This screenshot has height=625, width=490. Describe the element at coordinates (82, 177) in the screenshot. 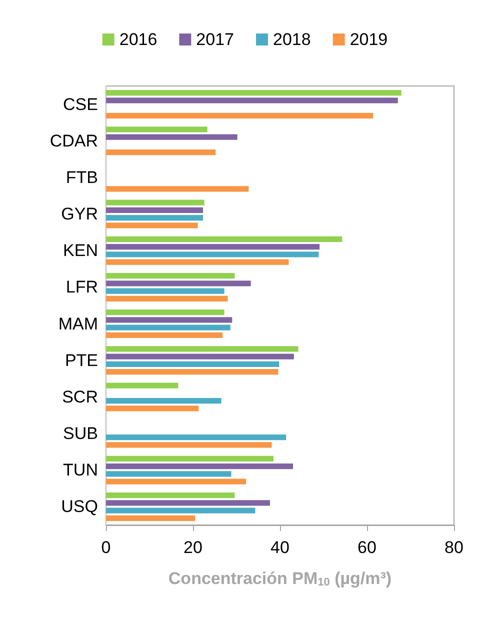

I see `y-tick-label: FTB` at that location.